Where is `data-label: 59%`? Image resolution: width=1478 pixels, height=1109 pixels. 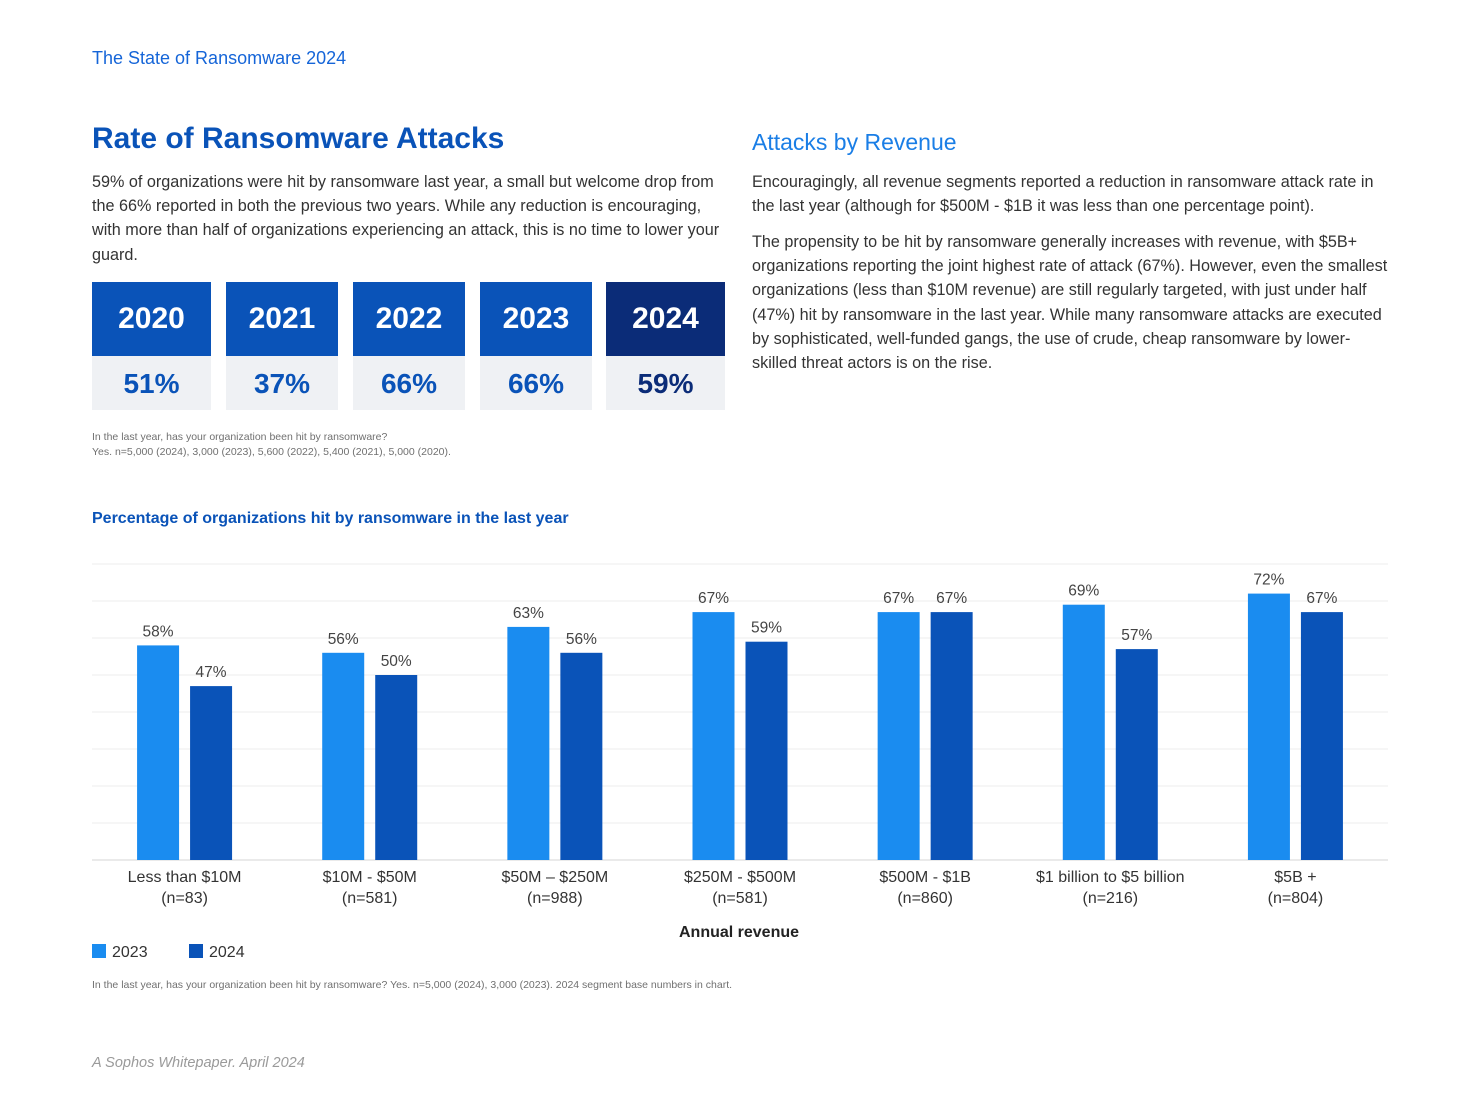
data-label: 59% is located at coordinates (766, 628).